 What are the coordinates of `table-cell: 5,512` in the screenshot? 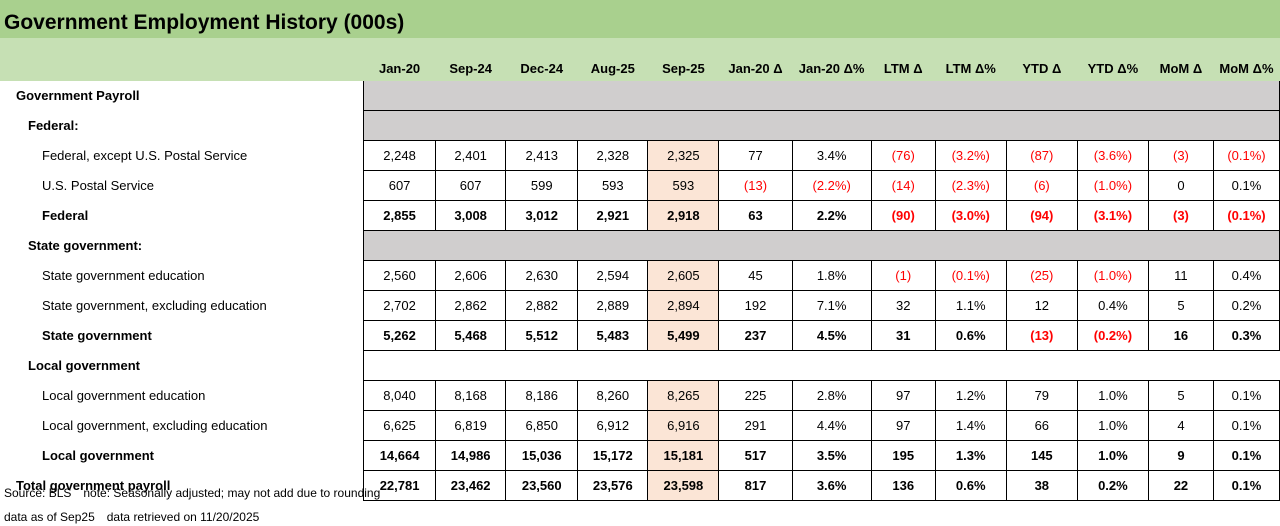 It's located at (542, 335).